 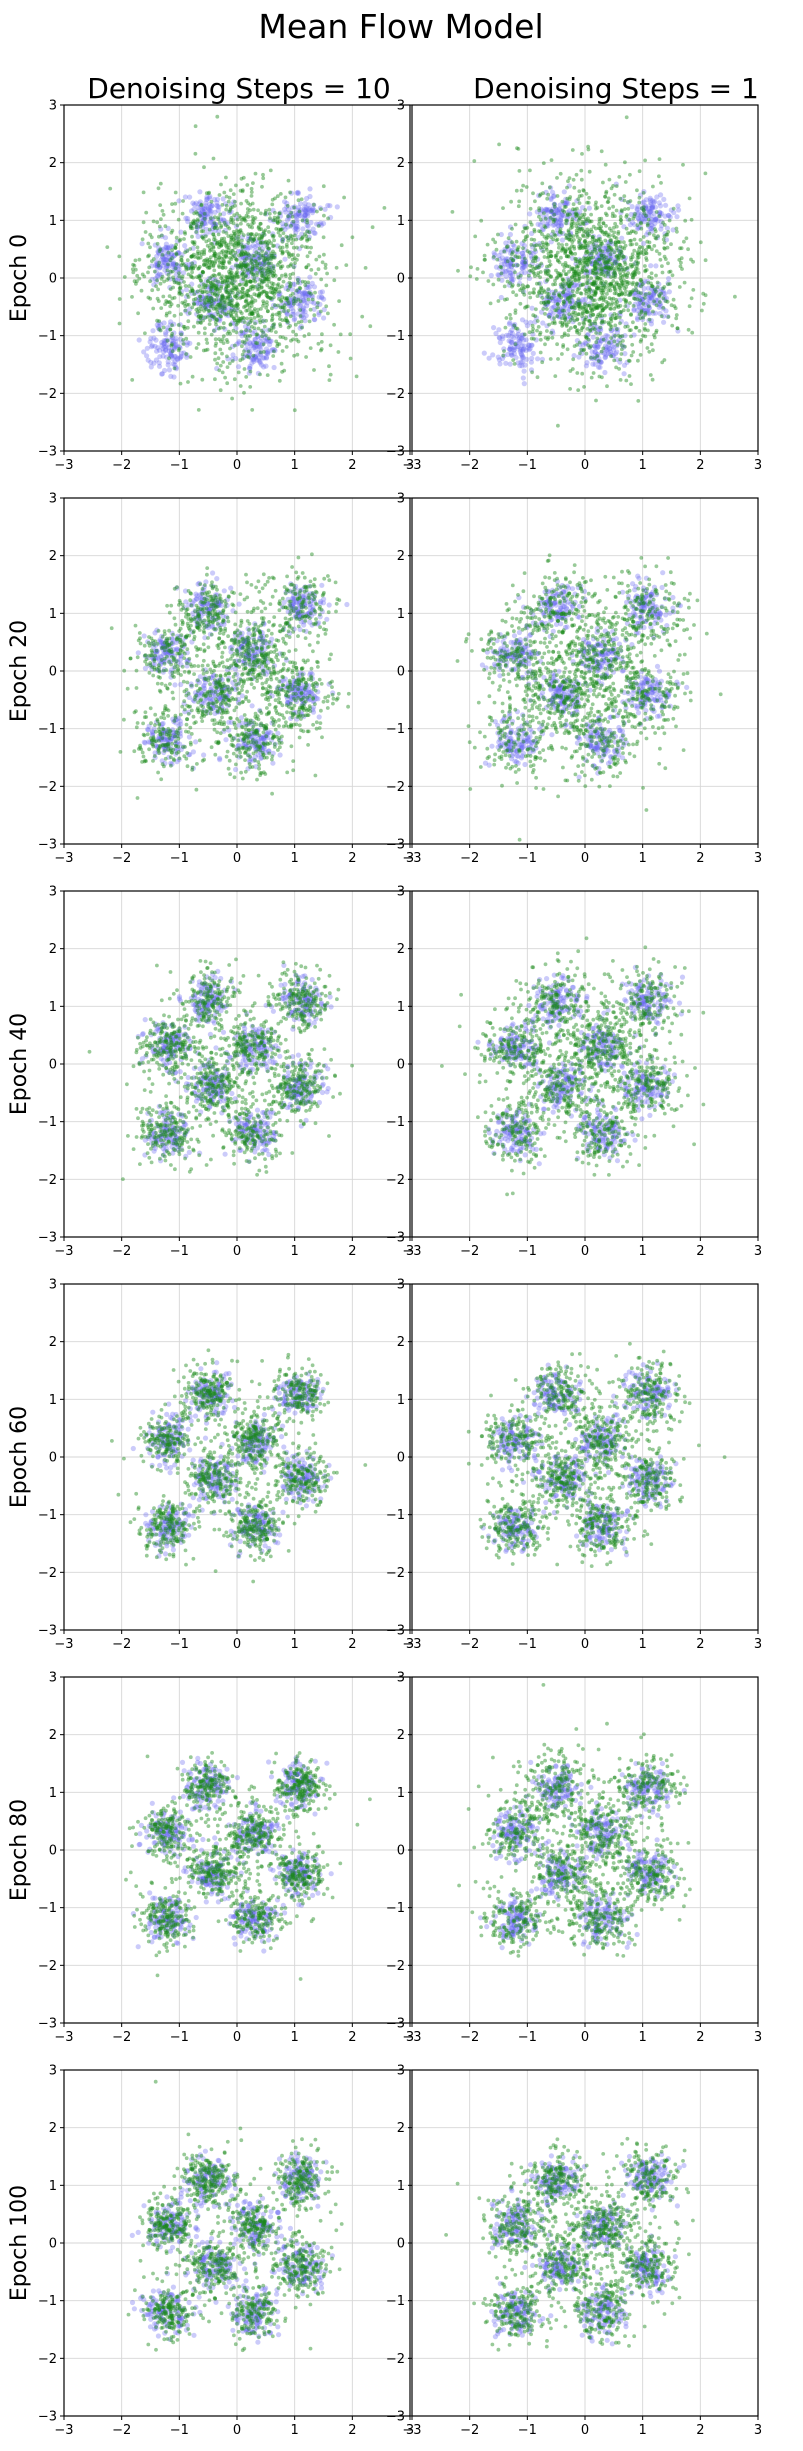 I want to click on x-tick-label: 2, so click(x=700, y=465).